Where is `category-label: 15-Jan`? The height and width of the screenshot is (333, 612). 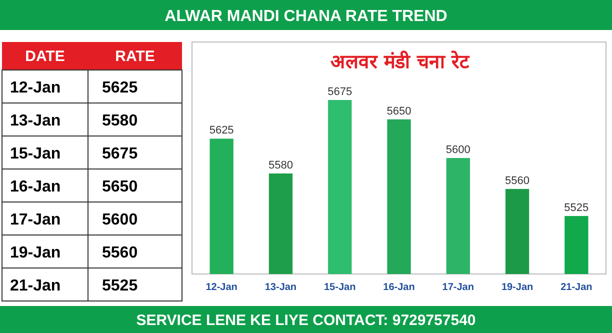 category-label: 15-Jan is located at coordinates (35, 154).